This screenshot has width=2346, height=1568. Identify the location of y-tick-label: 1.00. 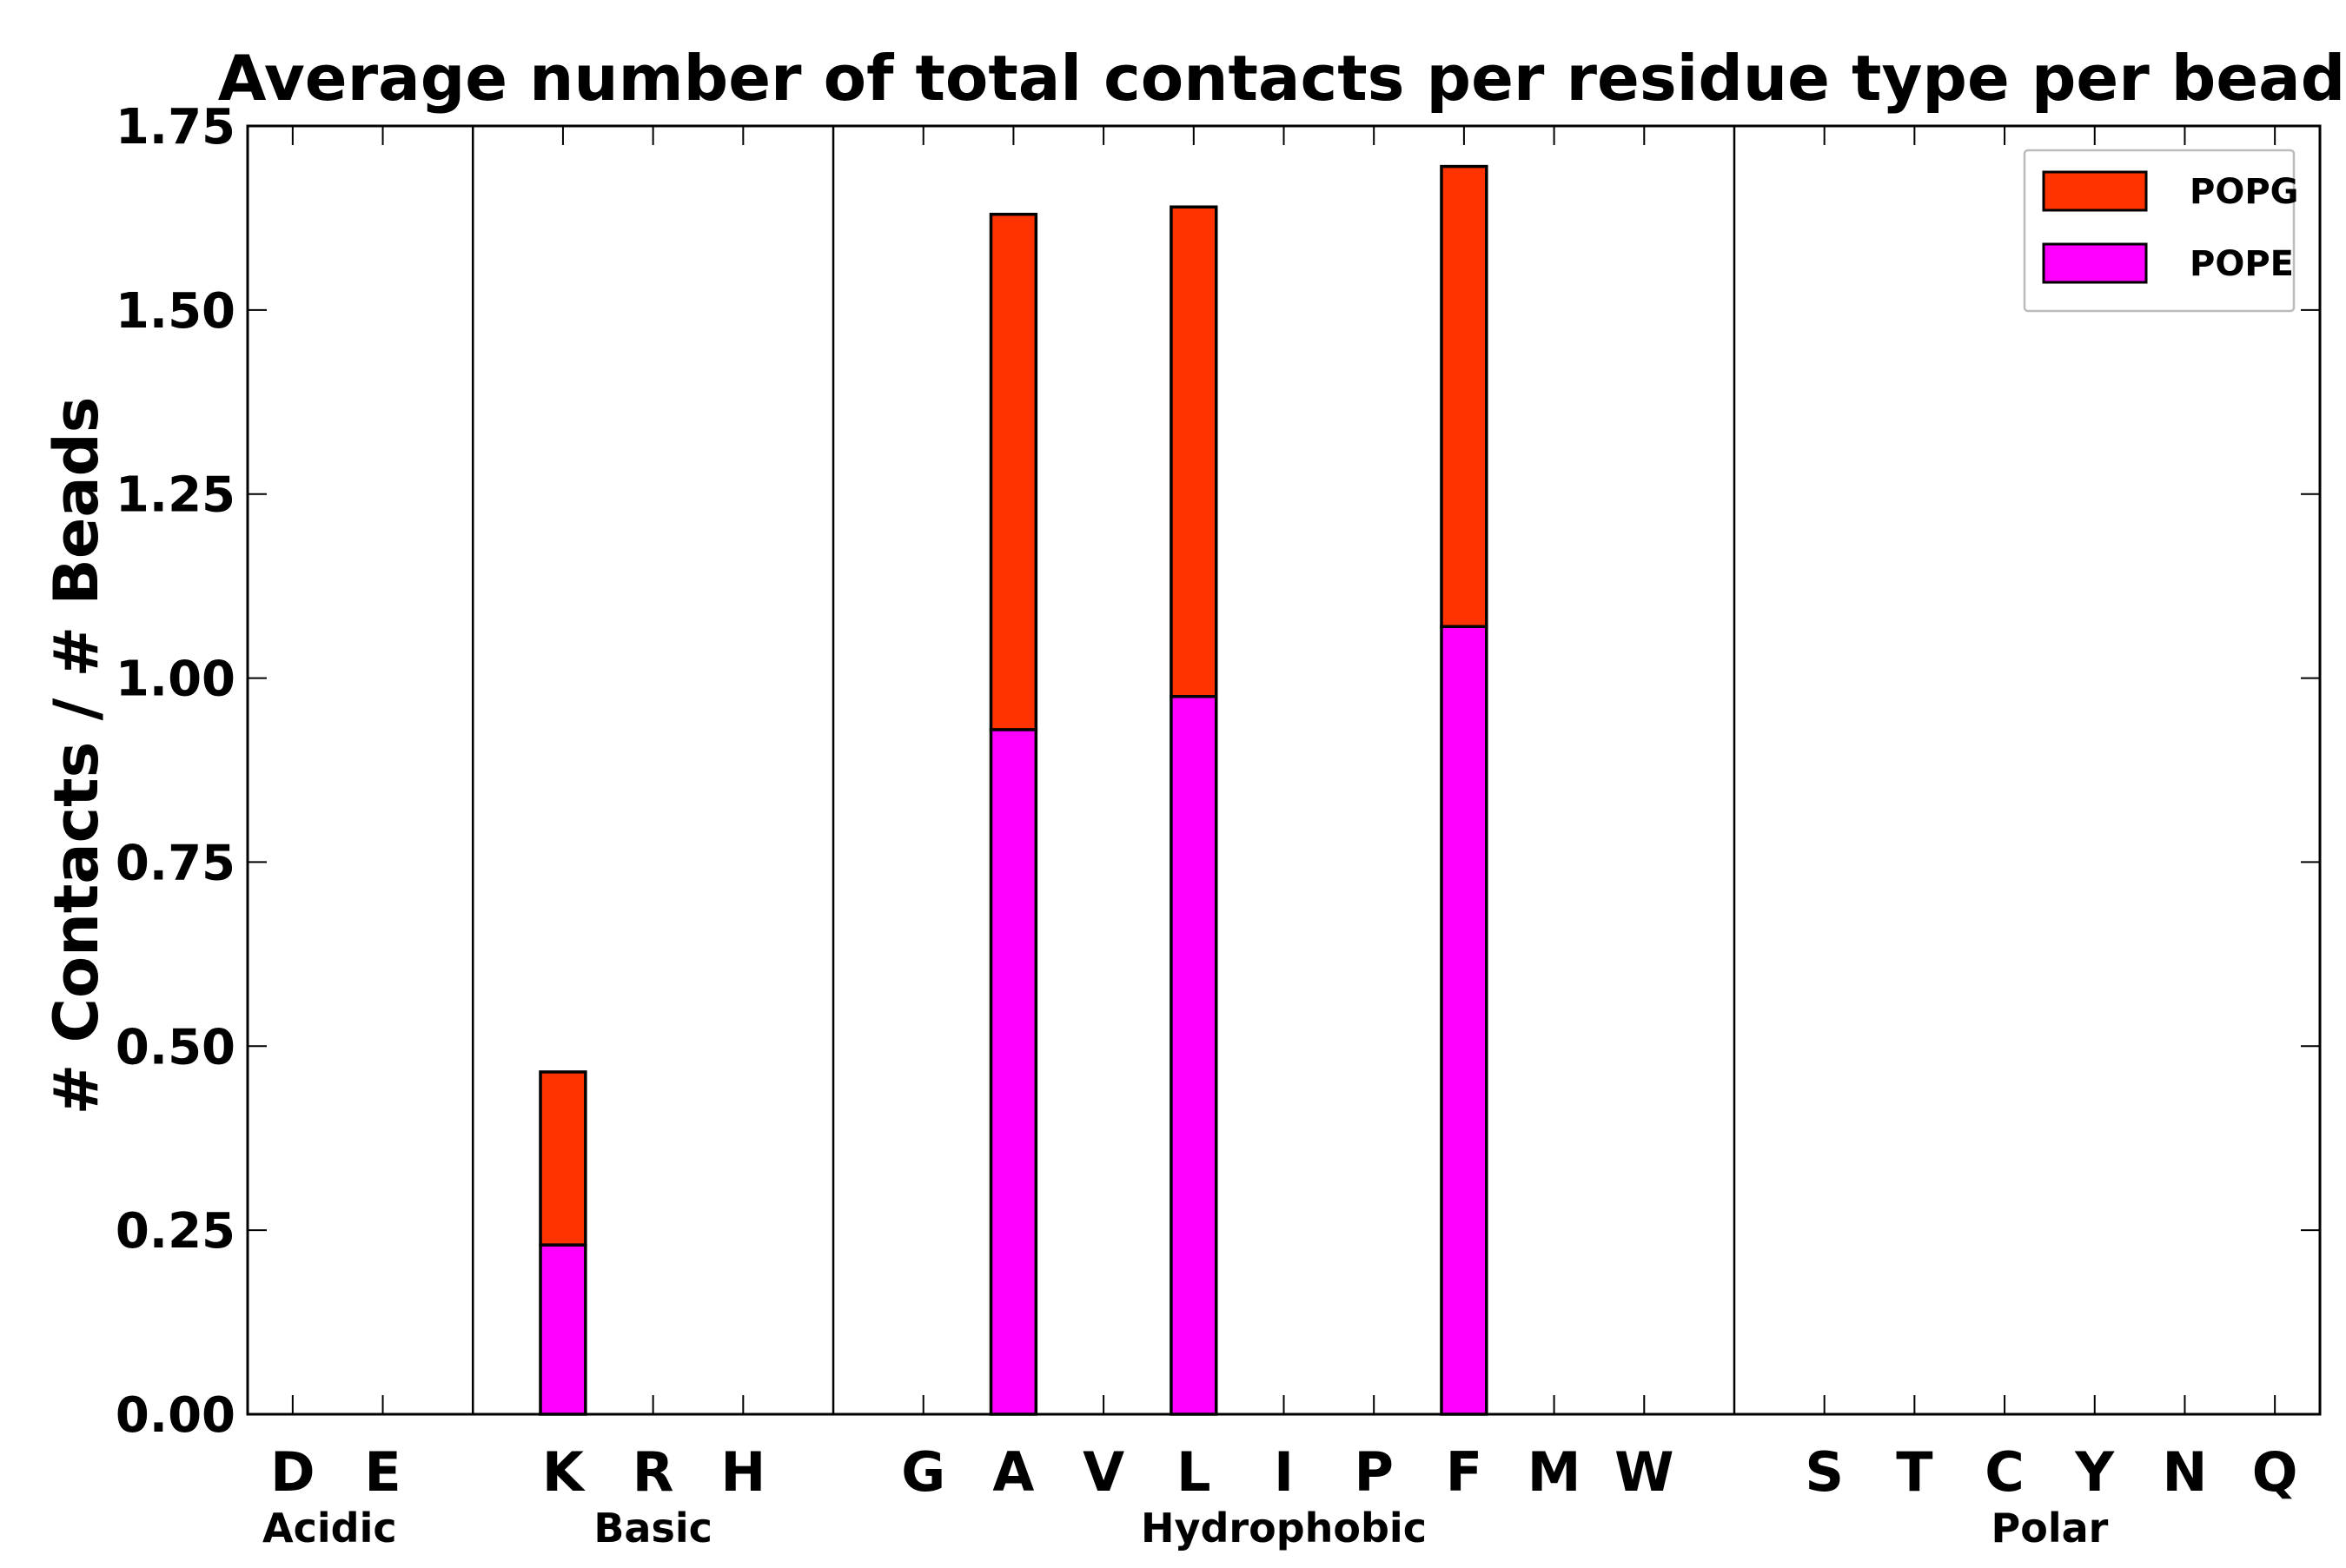
(175, 680).